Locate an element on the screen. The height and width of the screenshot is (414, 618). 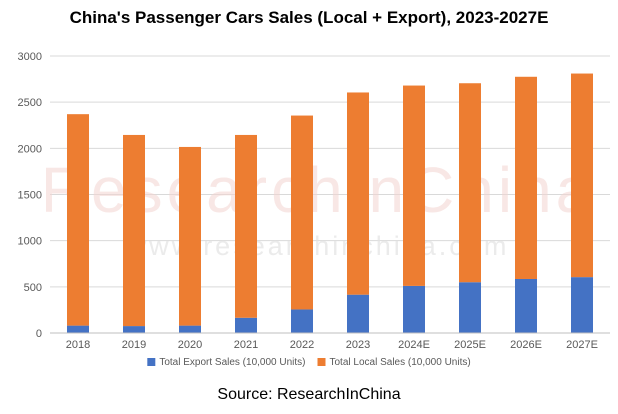
y-tick-label: 500 is located at coordinates (33, 288).